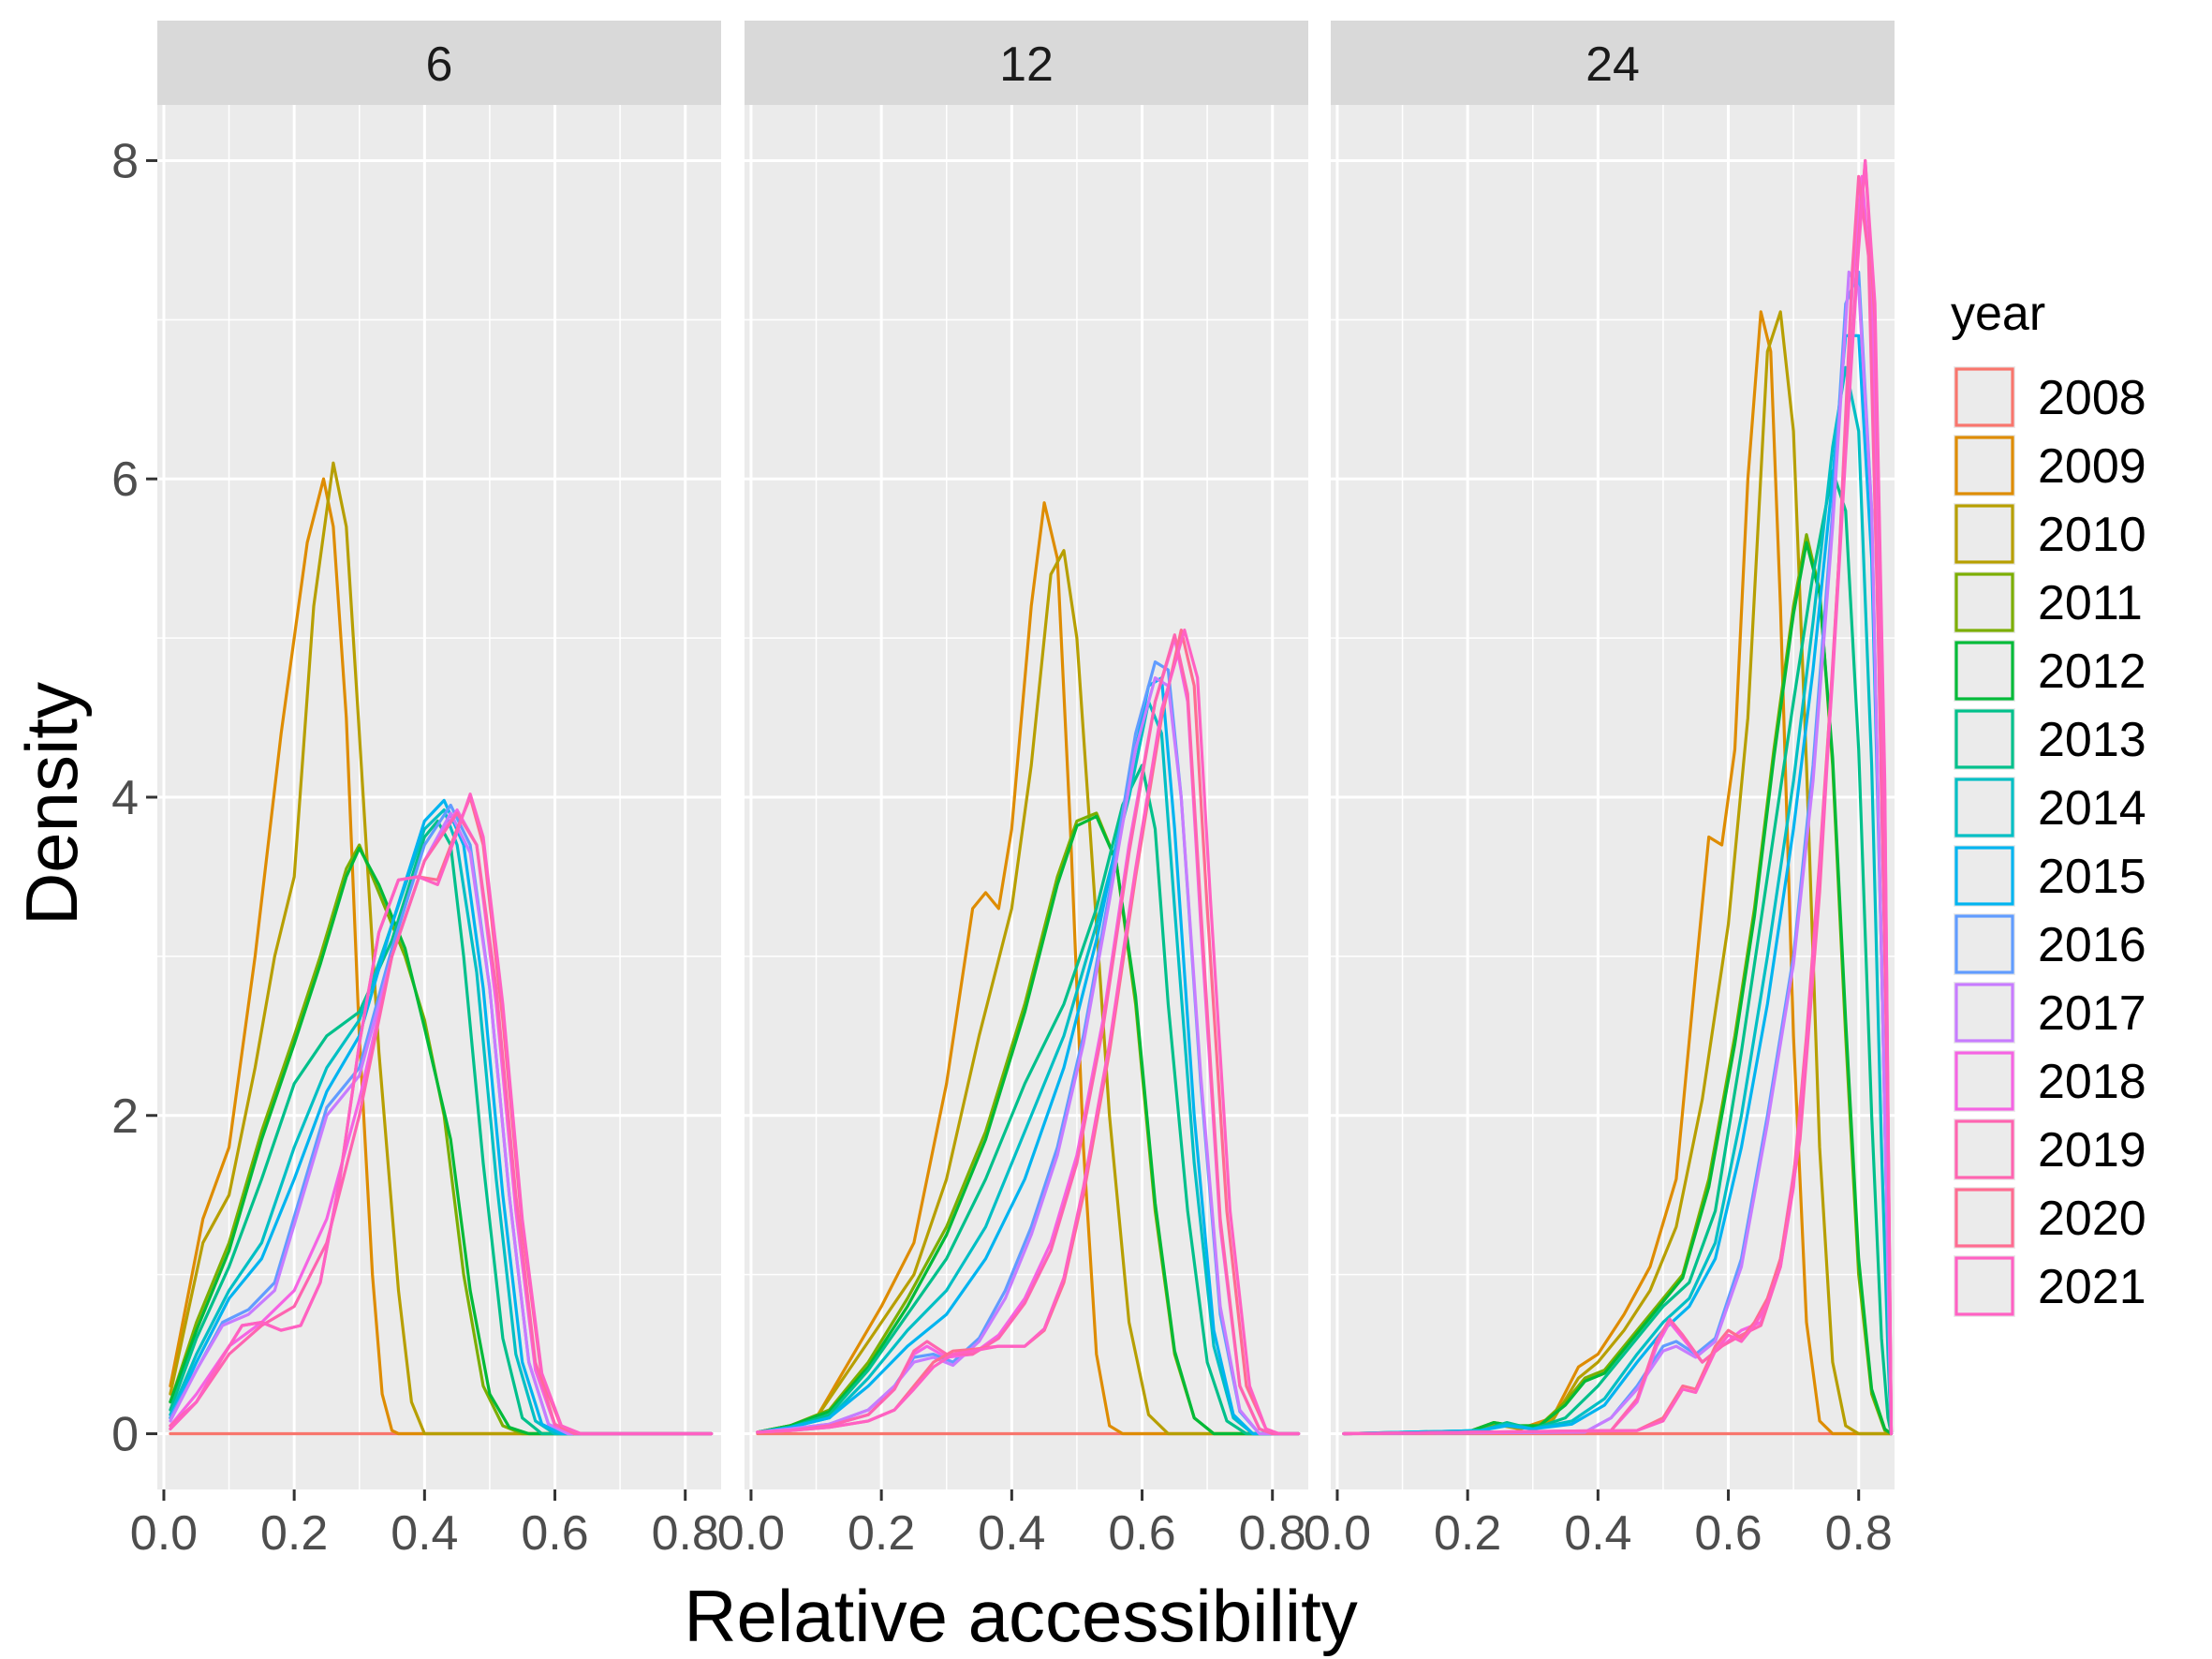  I want to click on legend-item-2020: 2020, so click(2050, 1218).